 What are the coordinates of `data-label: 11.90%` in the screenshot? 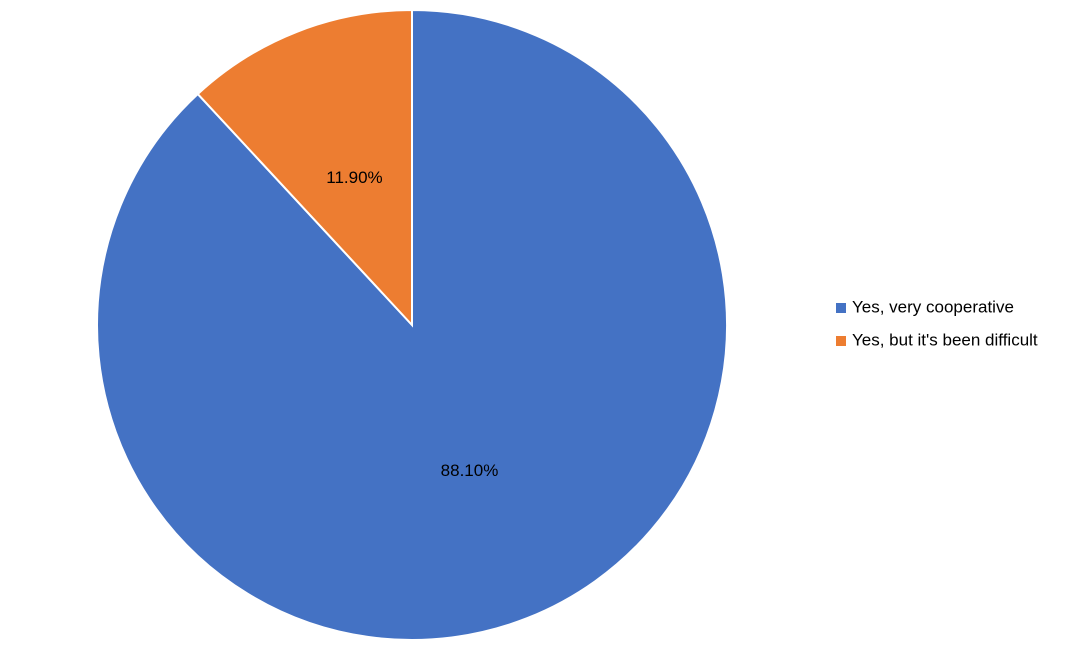 It's located at (354, 177).